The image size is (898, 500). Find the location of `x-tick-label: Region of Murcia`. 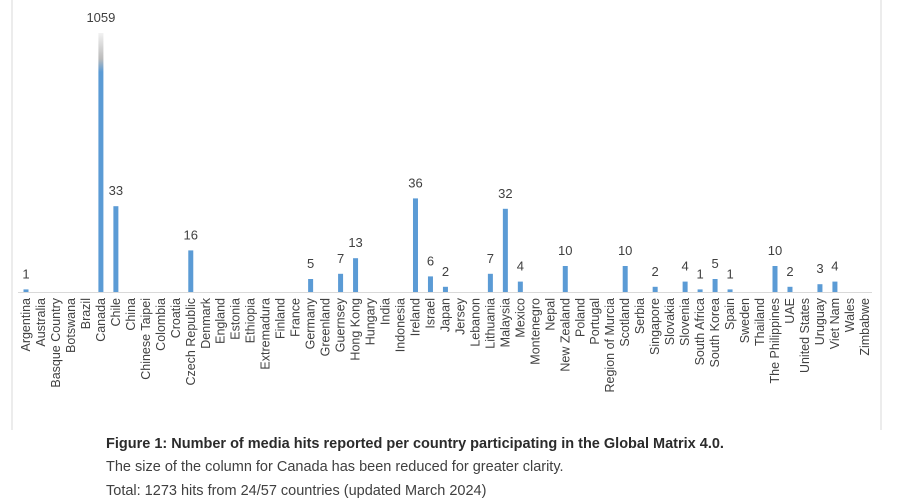

x-tick-label: Region of Murcia is located at coordinates (610, 345).